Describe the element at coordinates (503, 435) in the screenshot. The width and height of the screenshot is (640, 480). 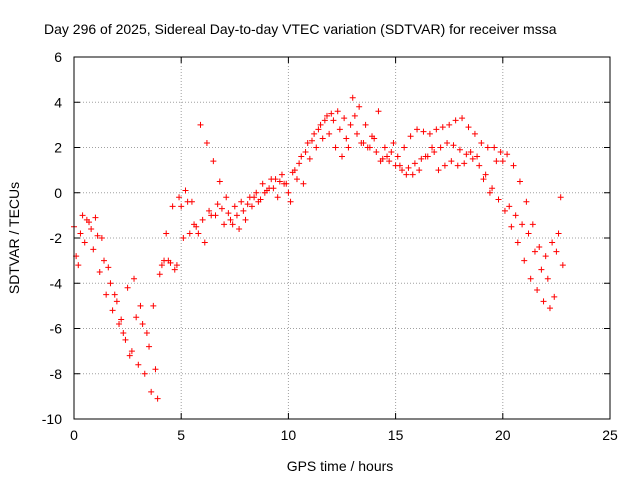
I see `x-tick-label: 20` at that location.